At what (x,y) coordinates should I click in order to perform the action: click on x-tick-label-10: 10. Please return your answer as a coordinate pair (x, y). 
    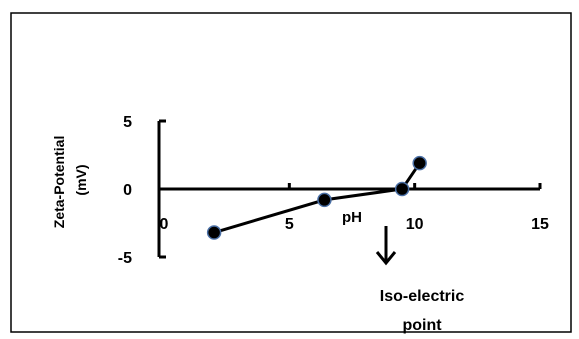
    Looking at the image, I should click on (415, 224).